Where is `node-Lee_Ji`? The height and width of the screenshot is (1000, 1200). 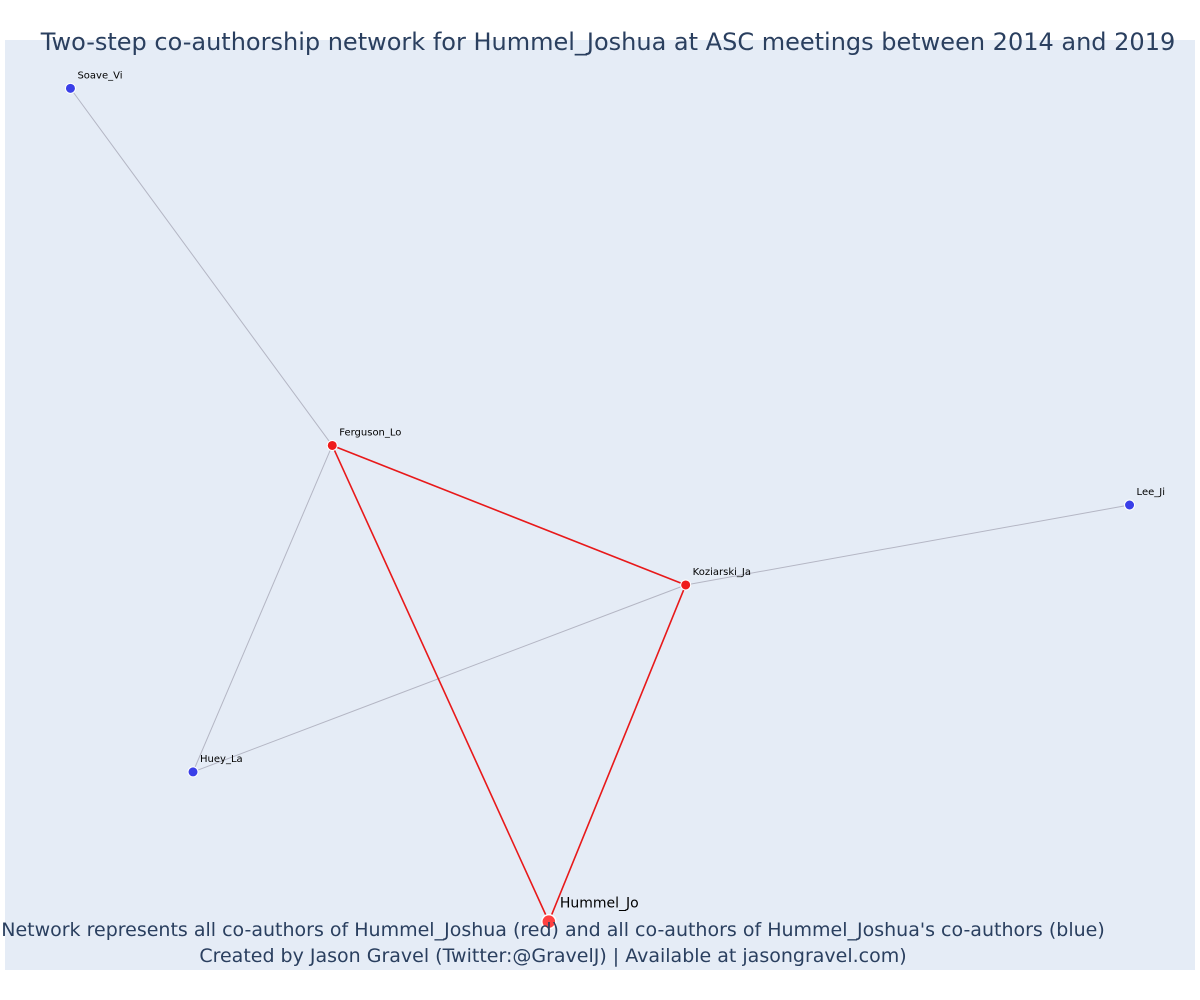
node-Lee_Ji is located at coordinates (1130, 505).